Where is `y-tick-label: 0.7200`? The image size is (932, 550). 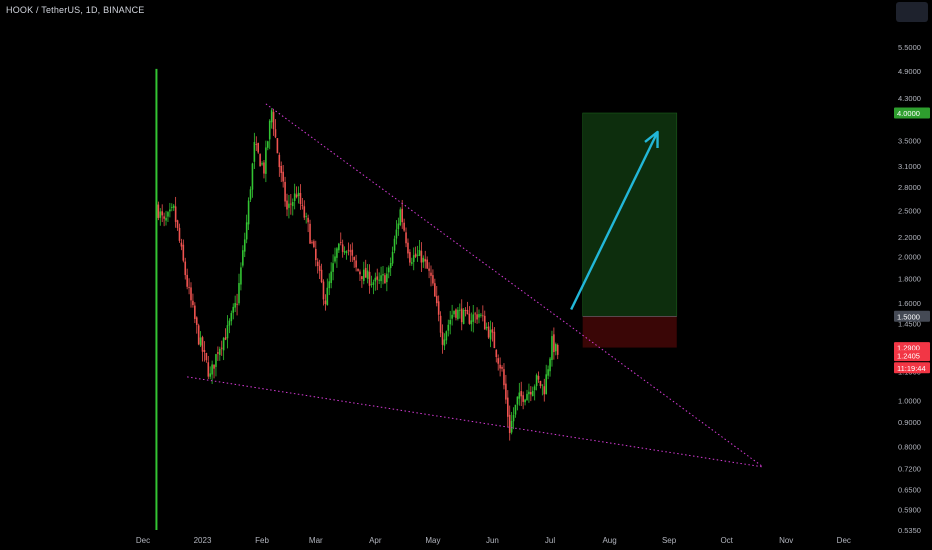
y-tick-label: 0.7200 is located at coordinates (909, 468).